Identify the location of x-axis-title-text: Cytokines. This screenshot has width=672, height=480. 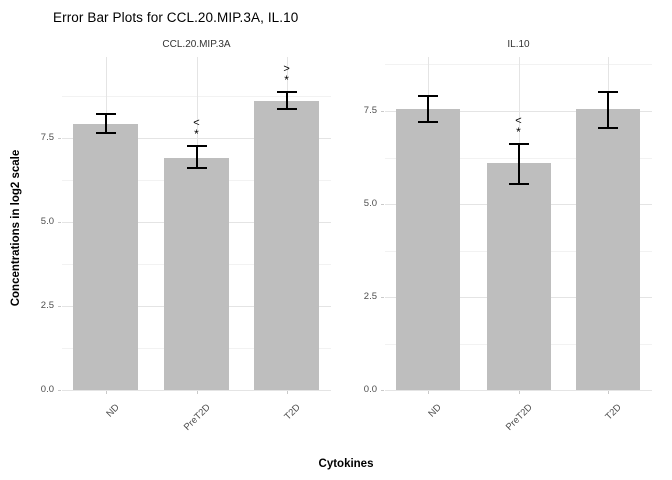
(346, 464).